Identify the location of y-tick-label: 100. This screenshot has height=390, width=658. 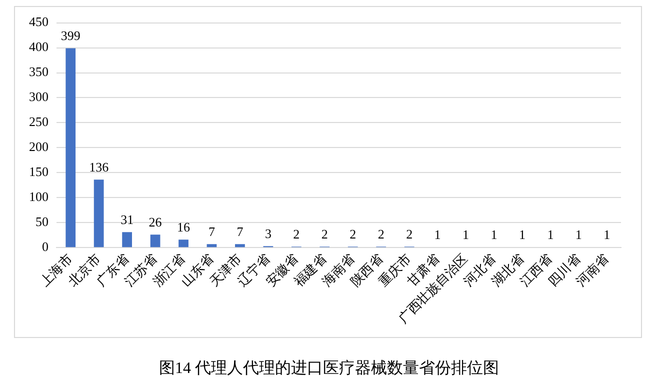
(38, 196).